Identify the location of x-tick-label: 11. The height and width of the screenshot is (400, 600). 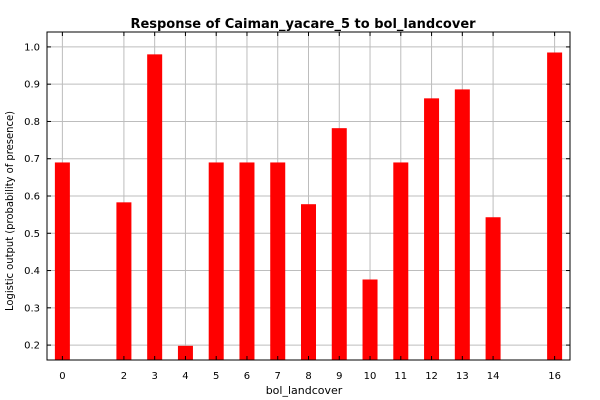
(400, 376).